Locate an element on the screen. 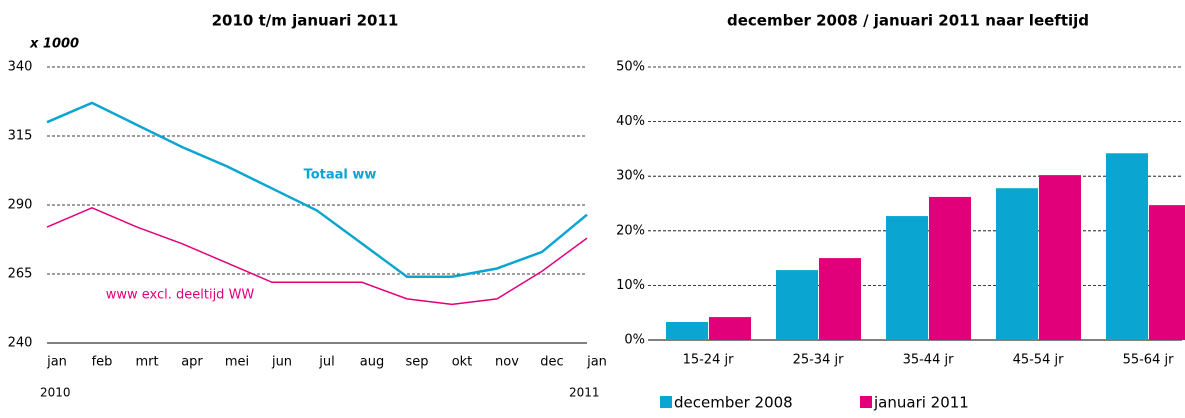 The image size is (1185, 418). x-tick-label: 45-54 jr is located at coordinates (1039, 360).